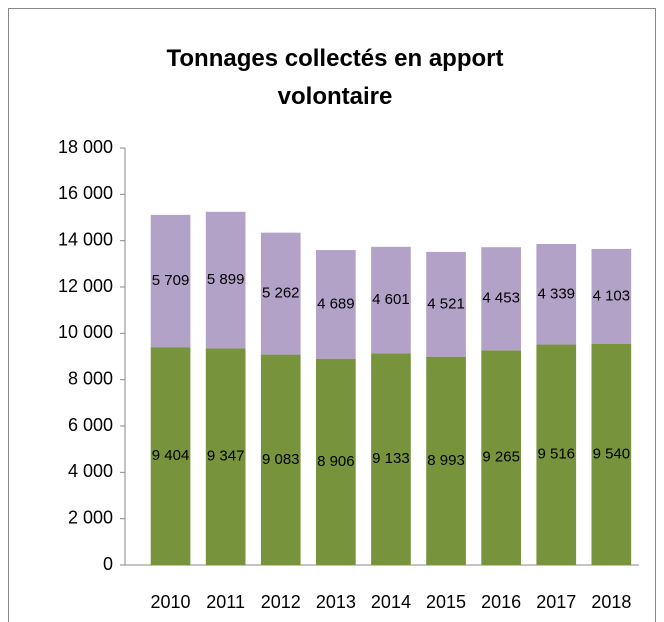  Describe the element at coordinates (90, 471) in the screenshot. I see `y-tick-label: 4 000` at that location.